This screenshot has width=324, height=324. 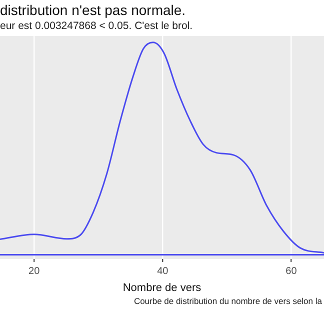 I want to click on x-tick-label: 60, so click(x=292, y=271).